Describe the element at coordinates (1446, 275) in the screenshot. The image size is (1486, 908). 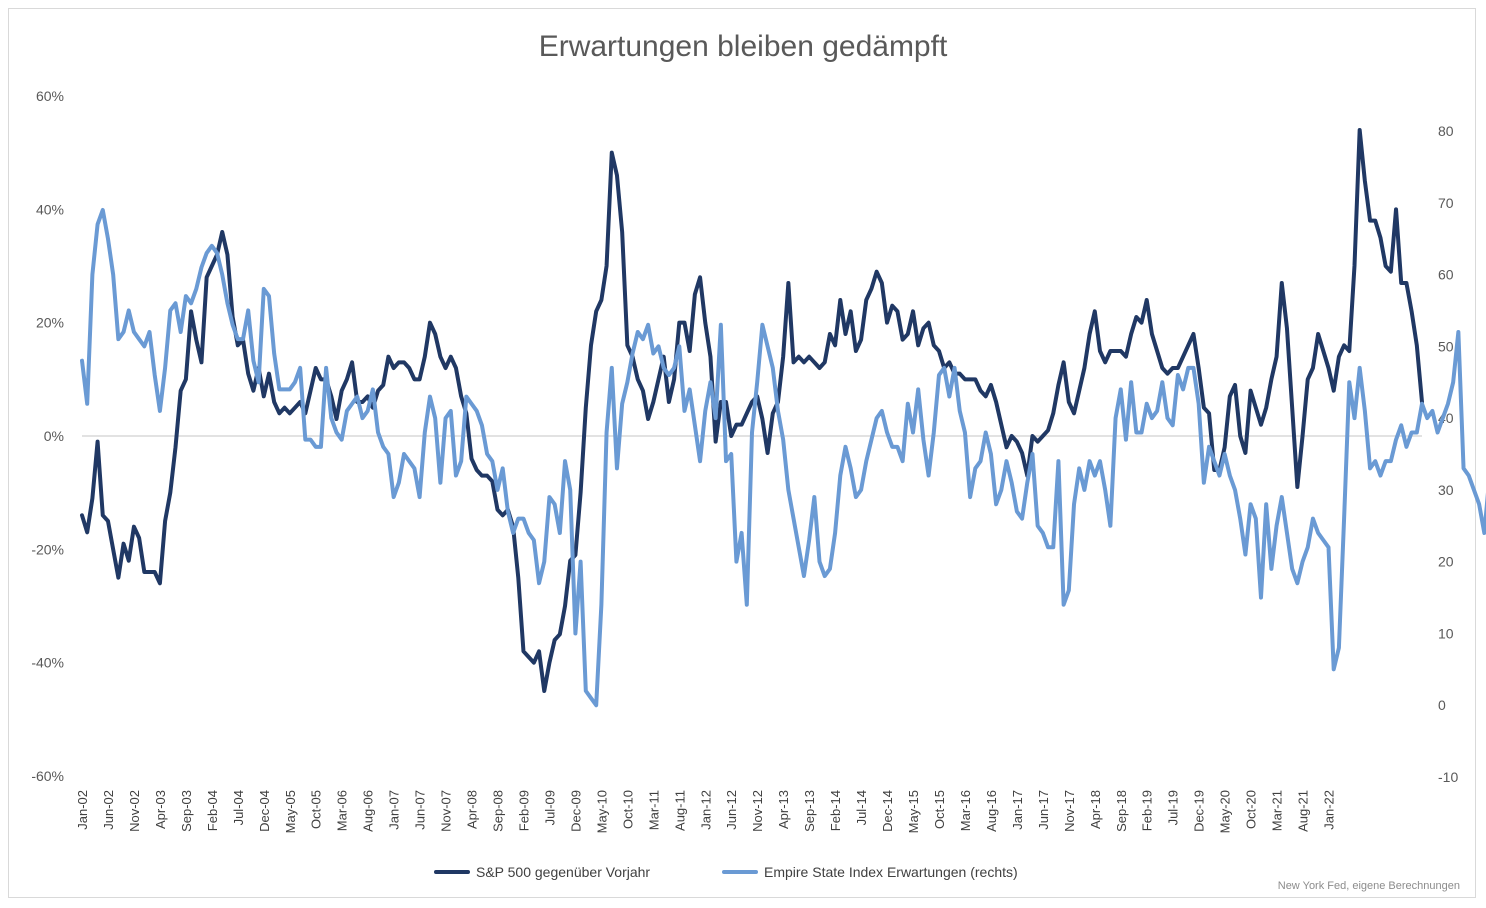
I see `right-tick-label: 60` at that location.